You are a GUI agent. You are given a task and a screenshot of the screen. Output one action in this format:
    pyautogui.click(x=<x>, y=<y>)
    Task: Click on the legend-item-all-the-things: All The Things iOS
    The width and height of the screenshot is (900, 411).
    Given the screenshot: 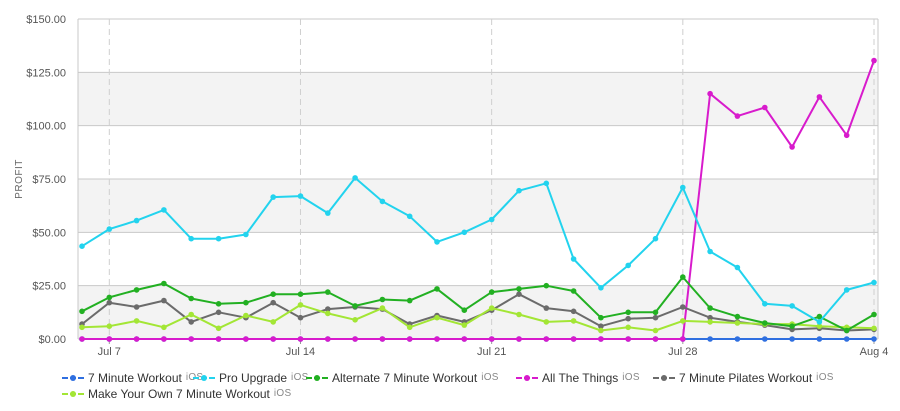 What is the action you would take?
    pyautogui.click(x=578, y=377)
    